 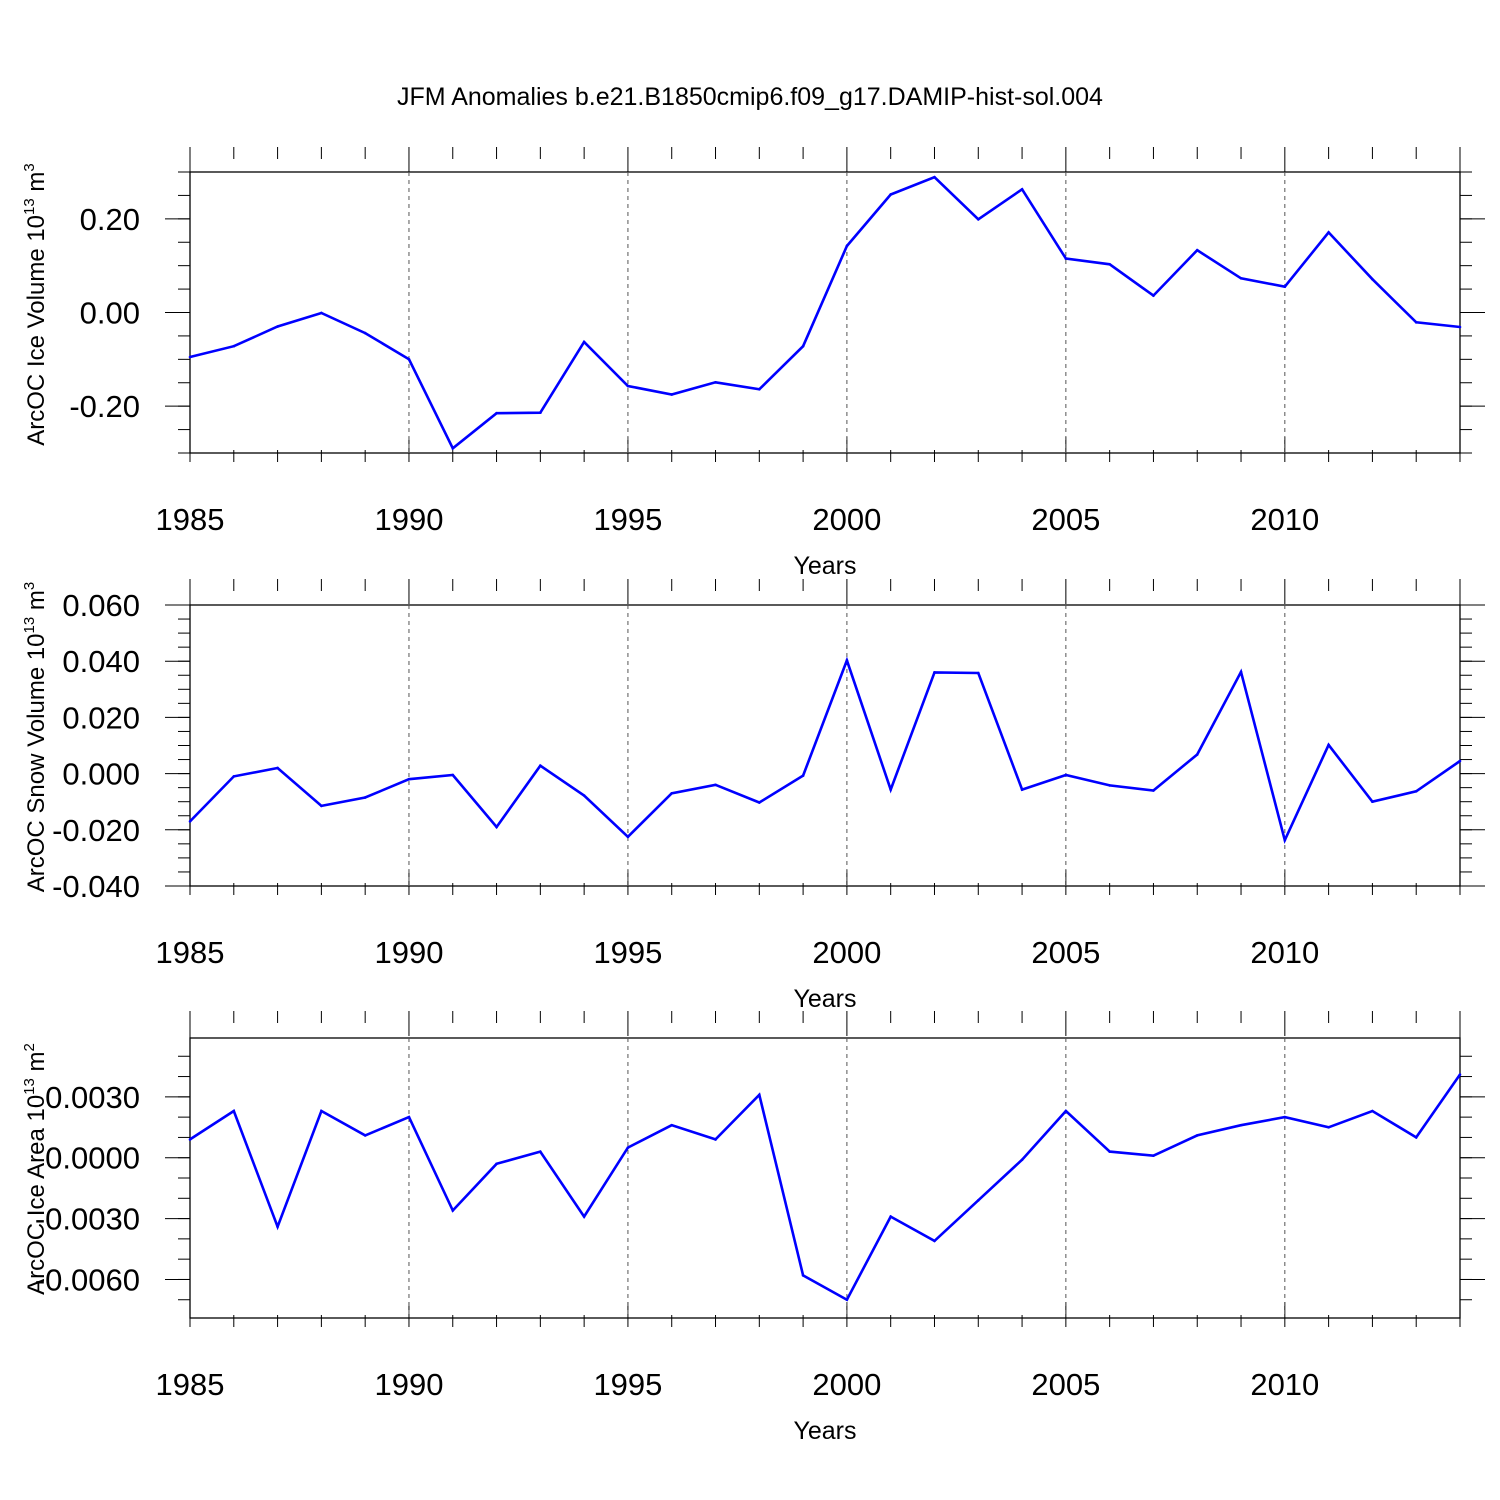 What do you see at coordinates (190, 1384) in the screenshot?
I see `ice-area-x-tick-label: 1985` at bounding box center [190, 1384].